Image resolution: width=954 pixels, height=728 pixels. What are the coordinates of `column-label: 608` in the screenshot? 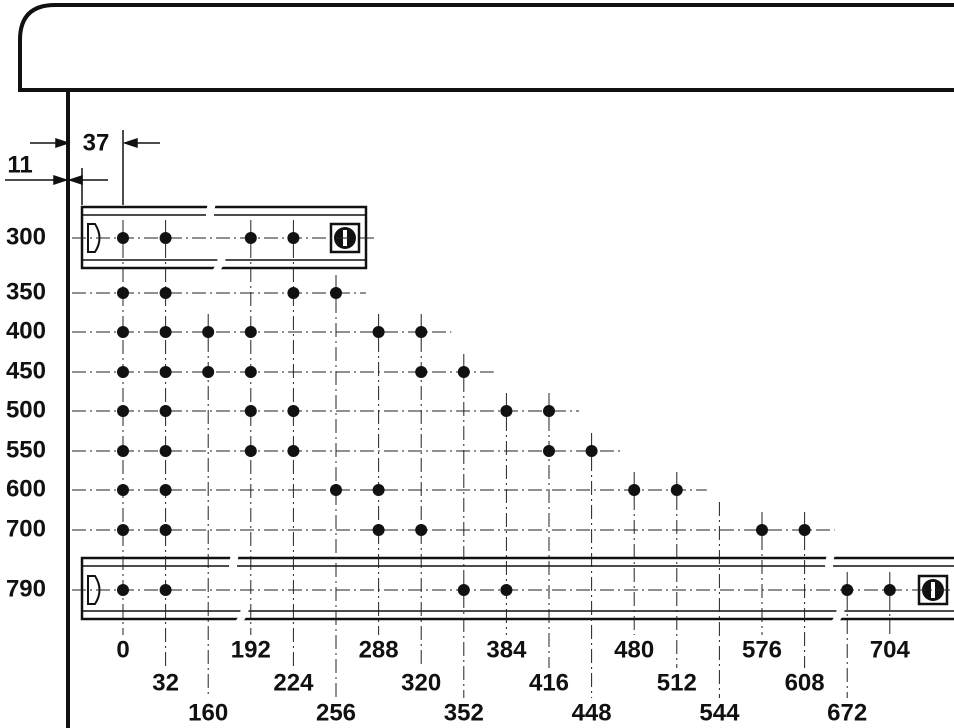 It's located at (805, 682).